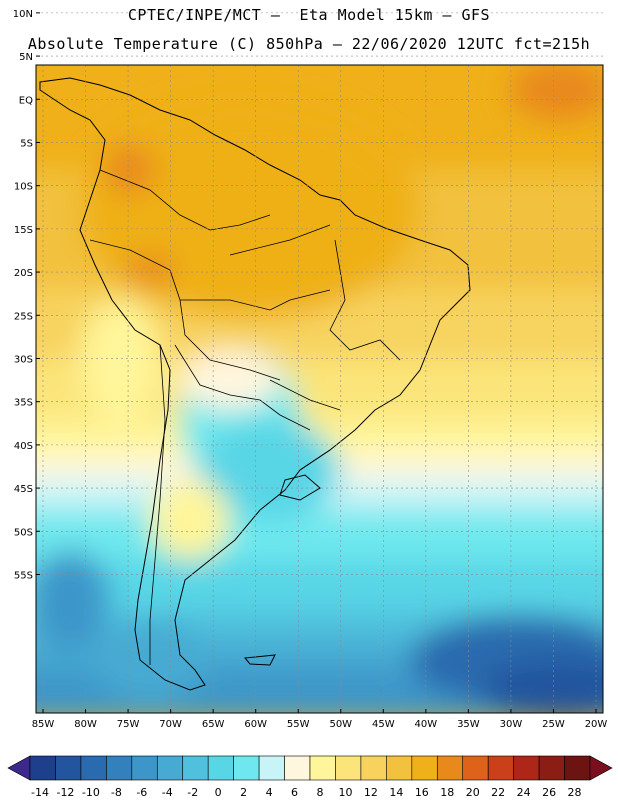 This screenshot has width=618, height=800. I want to click on lat-label: 55S, so click(23, 575).